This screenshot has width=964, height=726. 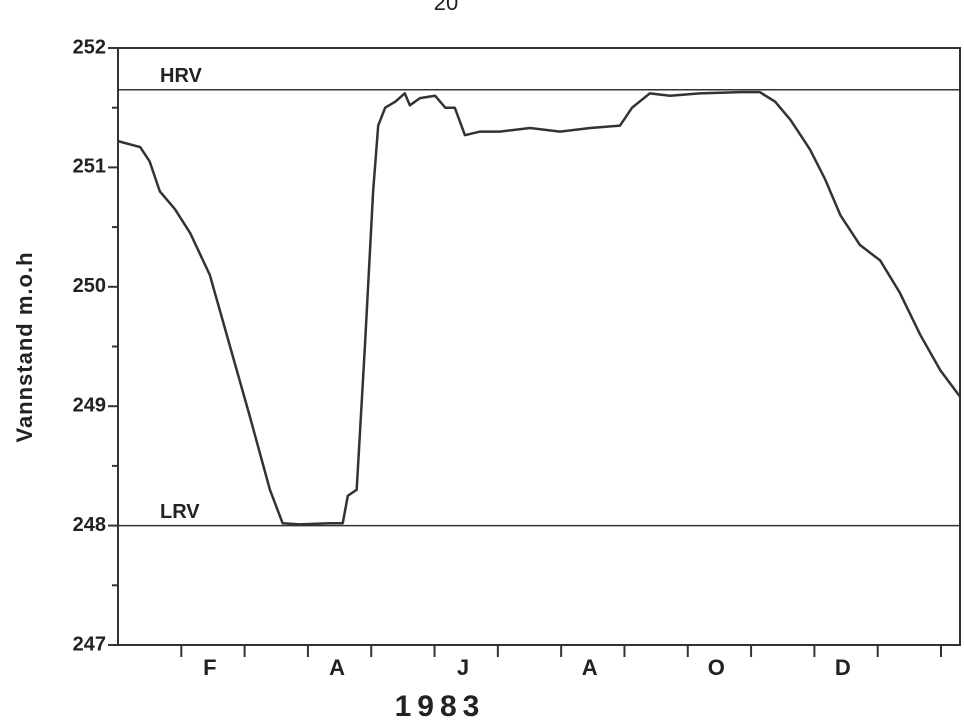 What do you see at coordinates (89, 47) in the screenshot?
I see `y-tick-label: 252` at bounding box center [89, 47].